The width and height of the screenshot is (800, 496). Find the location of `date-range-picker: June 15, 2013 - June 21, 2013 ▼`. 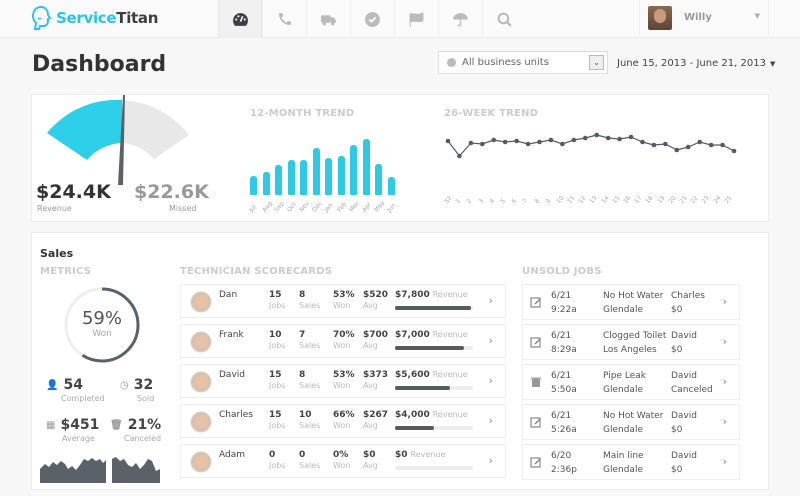

date-range-picker: June 15, 2013 - June 21, 2013 ▼ is located at coordinates (696, 63).